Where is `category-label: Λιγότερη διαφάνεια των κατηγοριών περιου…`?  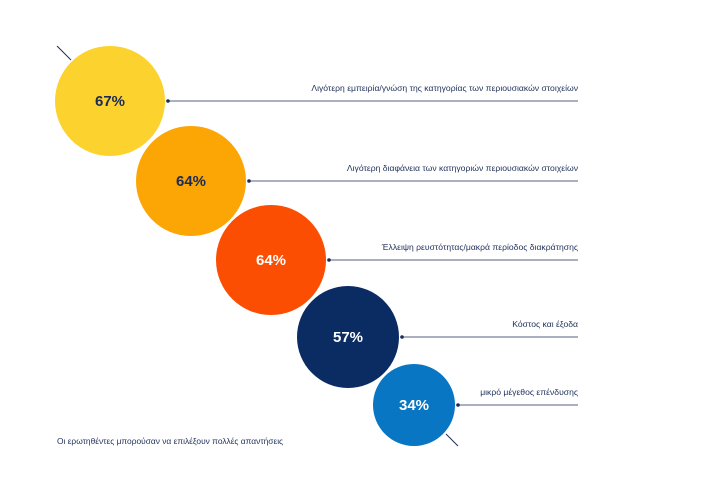 category-label: Λιγότερη διαφάνεια των κατηγοριών περιου… is located at coordinates (462, 168).